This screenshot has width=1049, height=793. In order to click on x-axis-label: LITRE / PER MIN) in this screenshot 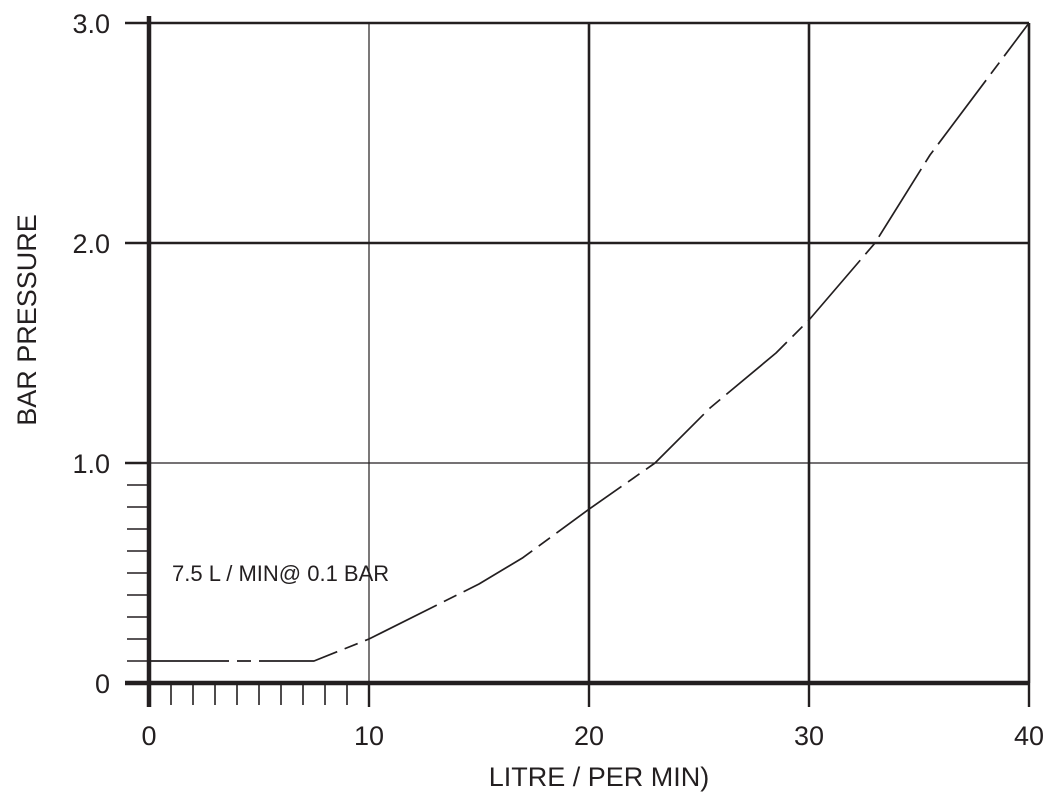, I will do `click(599, 777)`.